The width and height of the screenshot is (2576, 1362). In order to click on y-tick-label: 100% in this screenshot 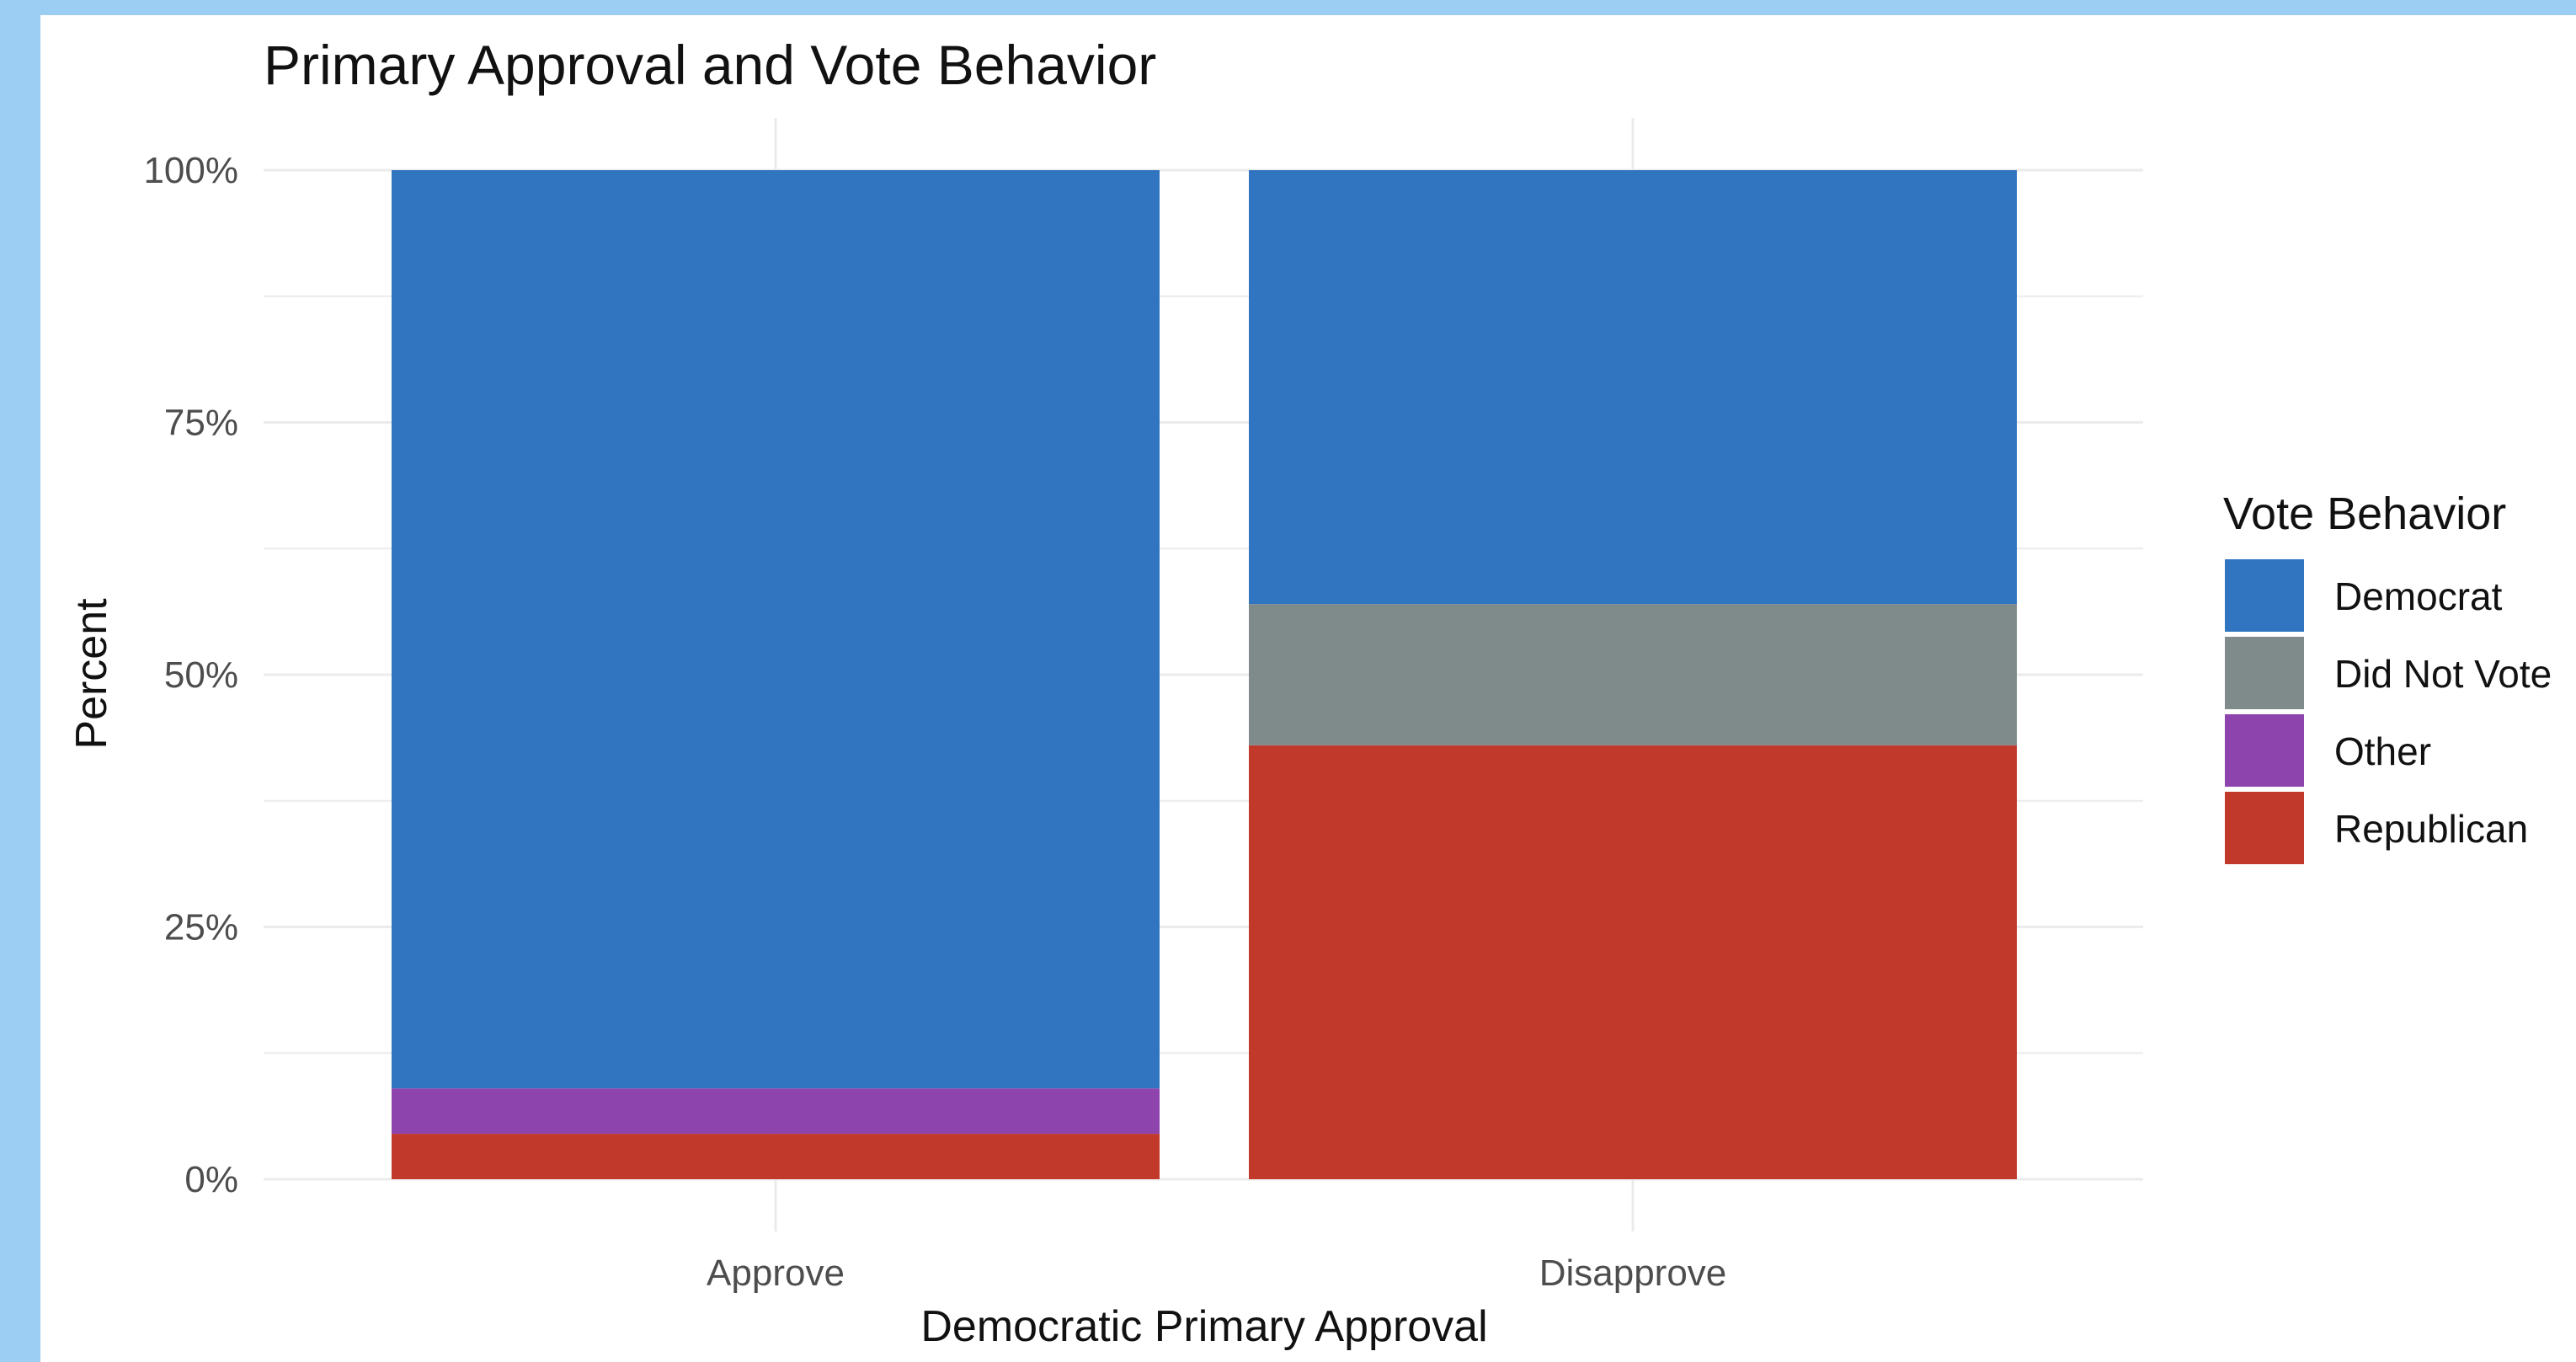, I will do `click(190, 170)`.